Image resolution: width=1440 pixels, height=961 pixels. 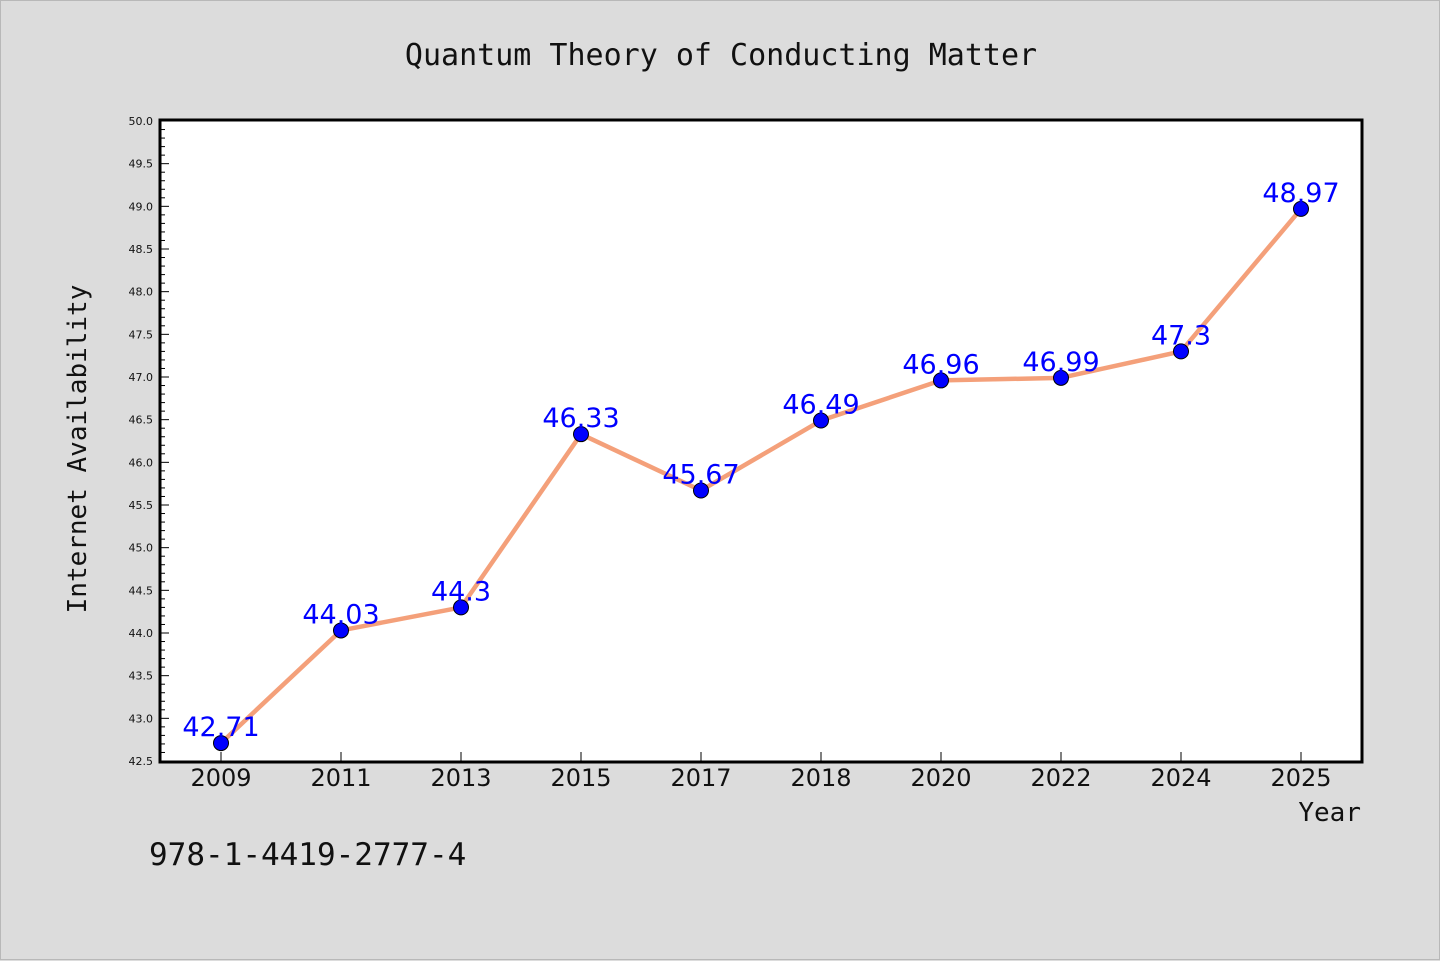 What do you see at coordinates (307, 855) in the screenshot?
I see `isbn-text: 978-1-4419-2777-4` at bounding box center [307, 855].